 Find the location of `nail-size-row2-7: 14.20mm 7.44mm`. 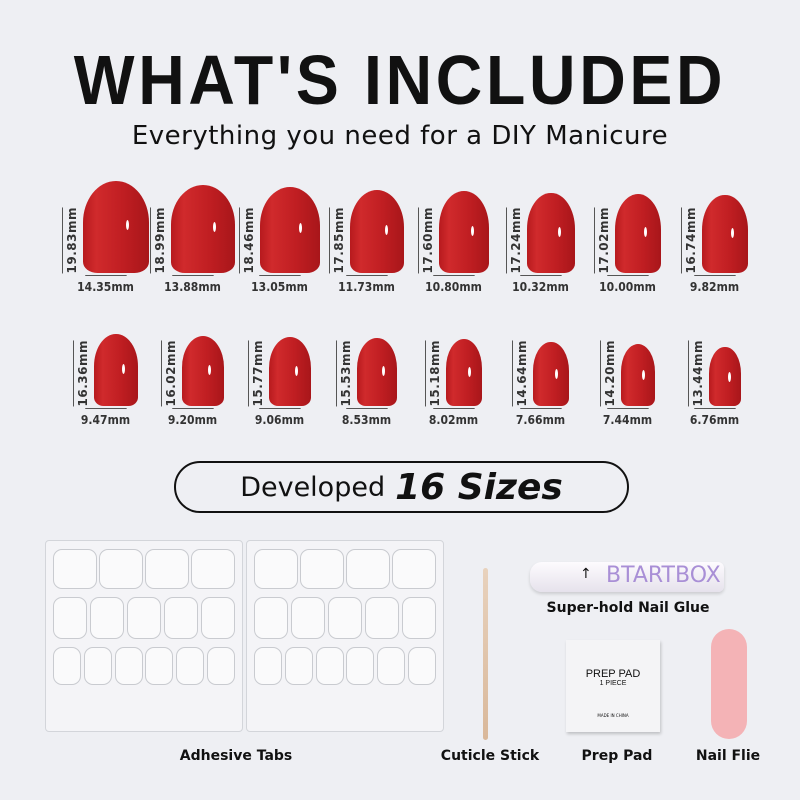

nail-size-row2-7: 14.20mm 7.44mm is located at coordinates (627, 364).